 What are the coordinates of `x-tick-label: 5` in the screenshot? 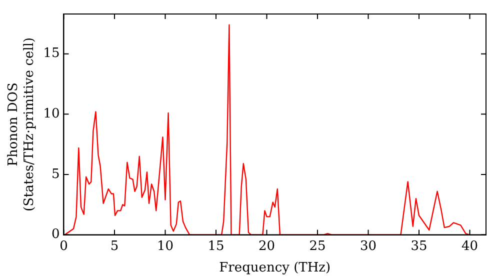 It's located at (114, 246).